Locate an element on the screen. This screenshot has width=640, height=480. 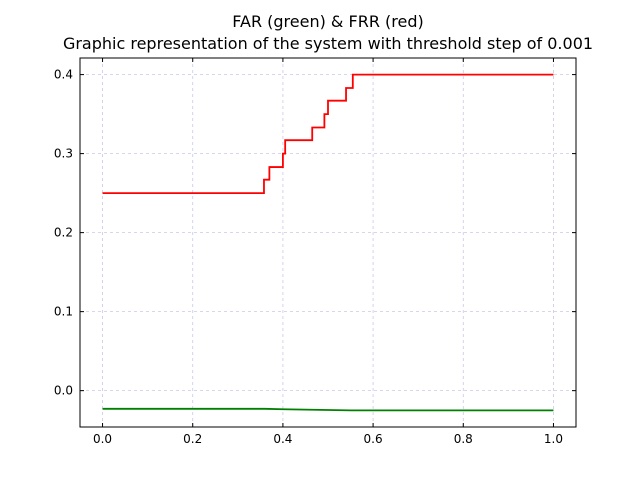
x-tick-label-4: 0.8 is located at coordinates (463, 439).